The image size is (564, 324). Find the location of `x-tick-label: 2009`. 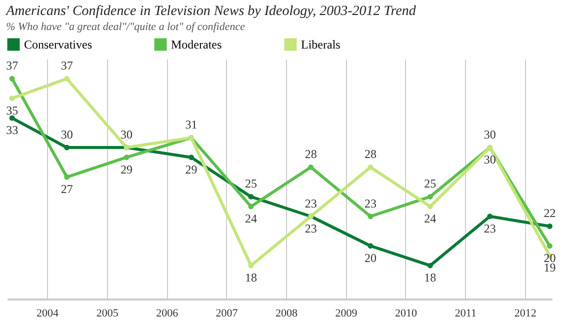

x-tick-label: 2009 is located at coordinates (346, 314).